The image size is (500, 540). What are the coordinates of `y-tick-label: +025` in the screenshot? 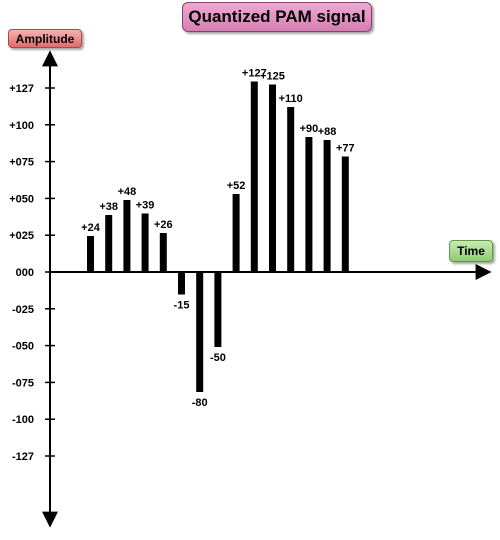 It's located at (21, 236).